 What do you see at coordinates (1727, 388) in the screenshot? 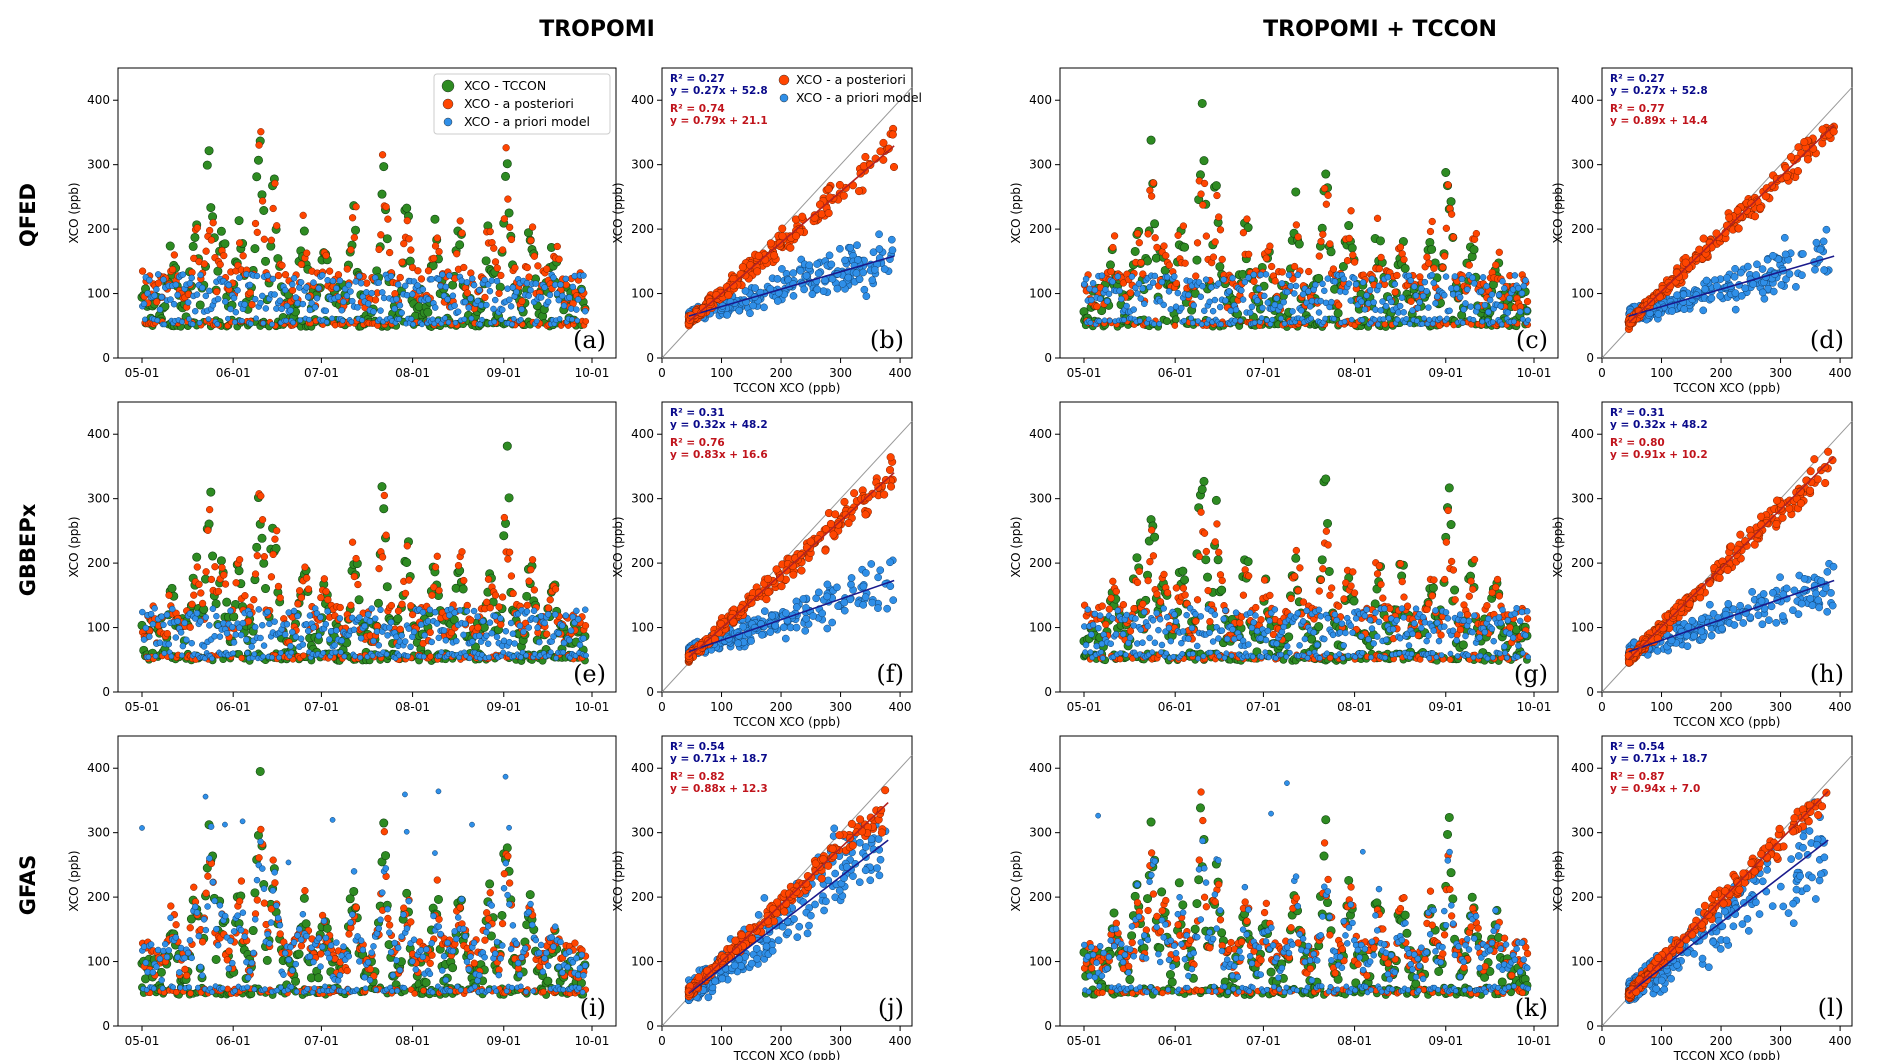
I see `x-axis-label: TCCON XCO (ppb)` at bounding box center [1727, 388].